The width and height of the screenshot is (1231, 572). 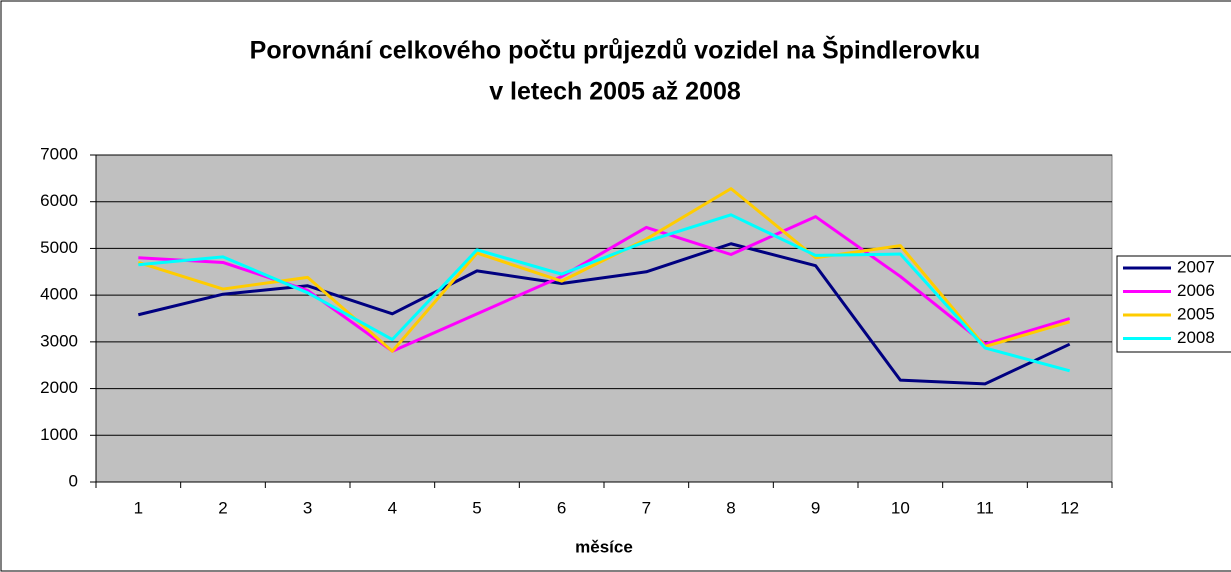 I want to click on y-tick-label: 4000, so click(x=59, y=294).